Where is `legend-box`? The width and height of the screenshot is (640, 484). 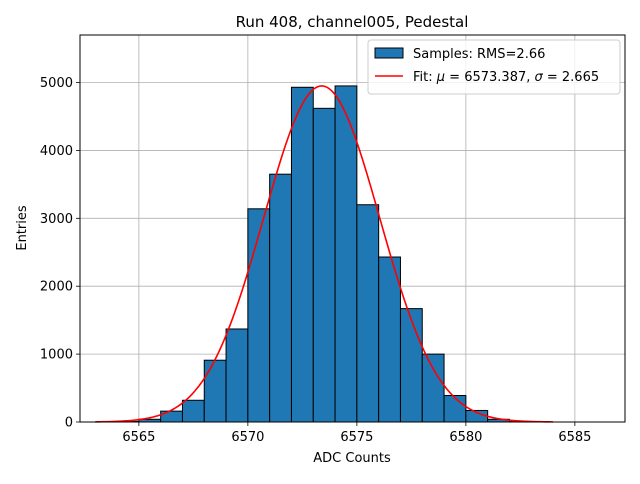
legend-box is located at coordinates (494, 67).